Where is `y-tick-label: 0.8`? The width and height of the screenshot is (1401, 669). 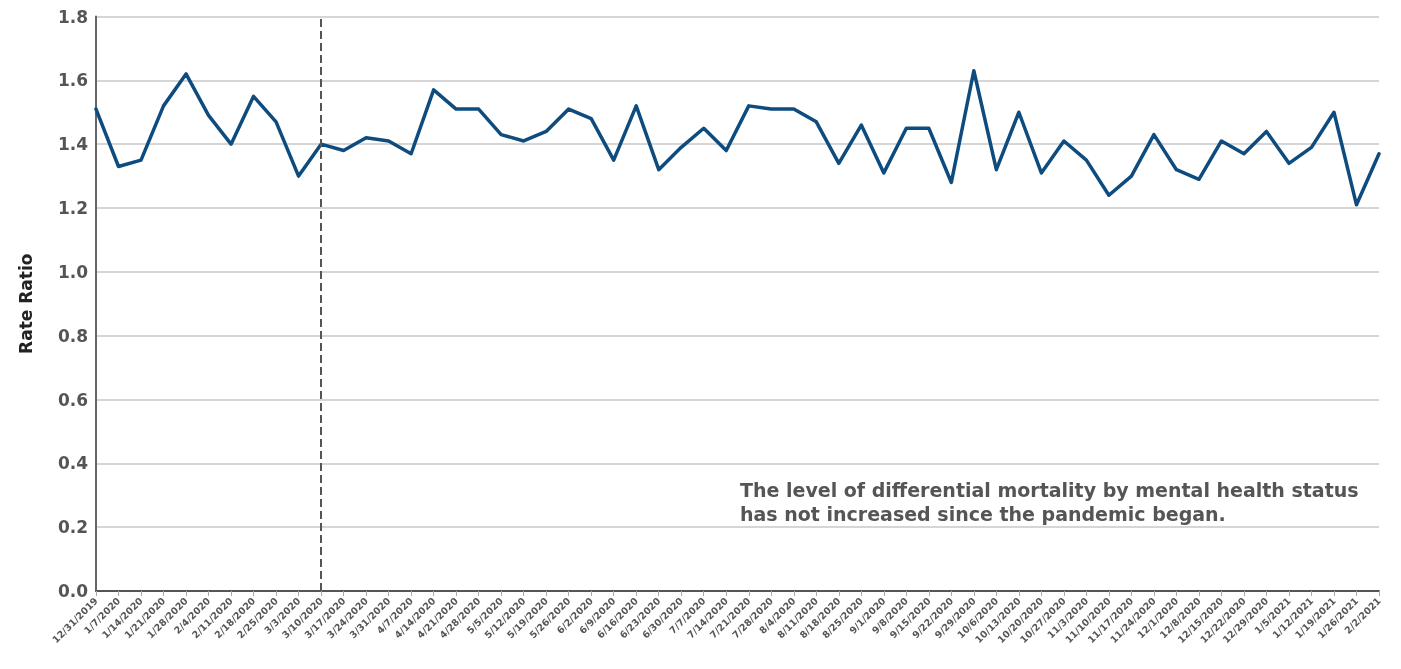
y-tick-label: 0.8 is located at coordinates (72, 335).